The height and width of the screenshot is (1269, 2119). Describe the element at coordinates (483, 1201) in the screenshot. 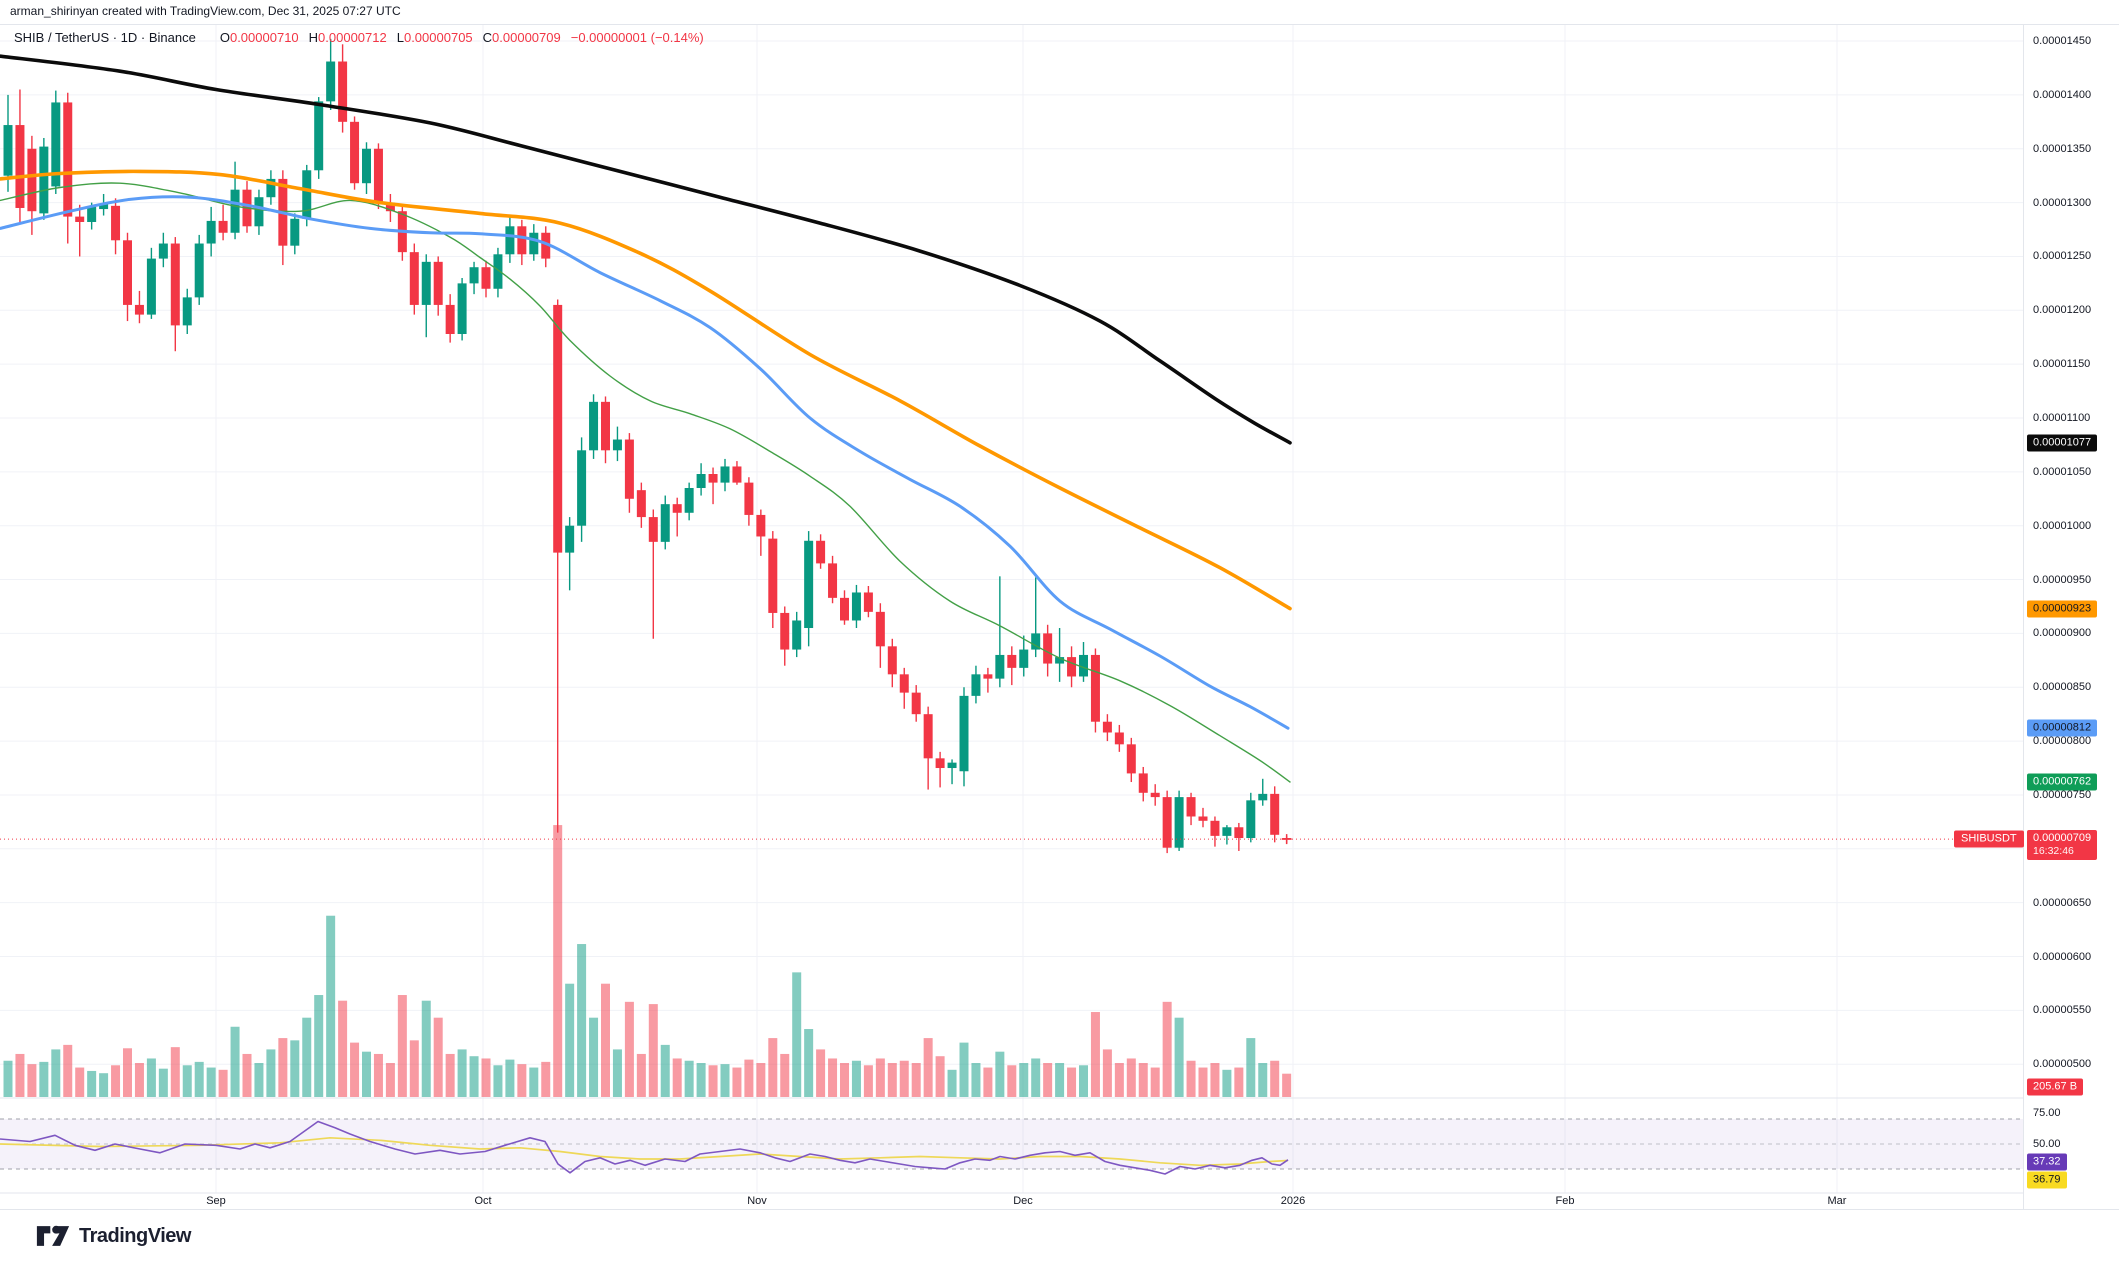

I see `time-label-Oct: Oct` at that location.